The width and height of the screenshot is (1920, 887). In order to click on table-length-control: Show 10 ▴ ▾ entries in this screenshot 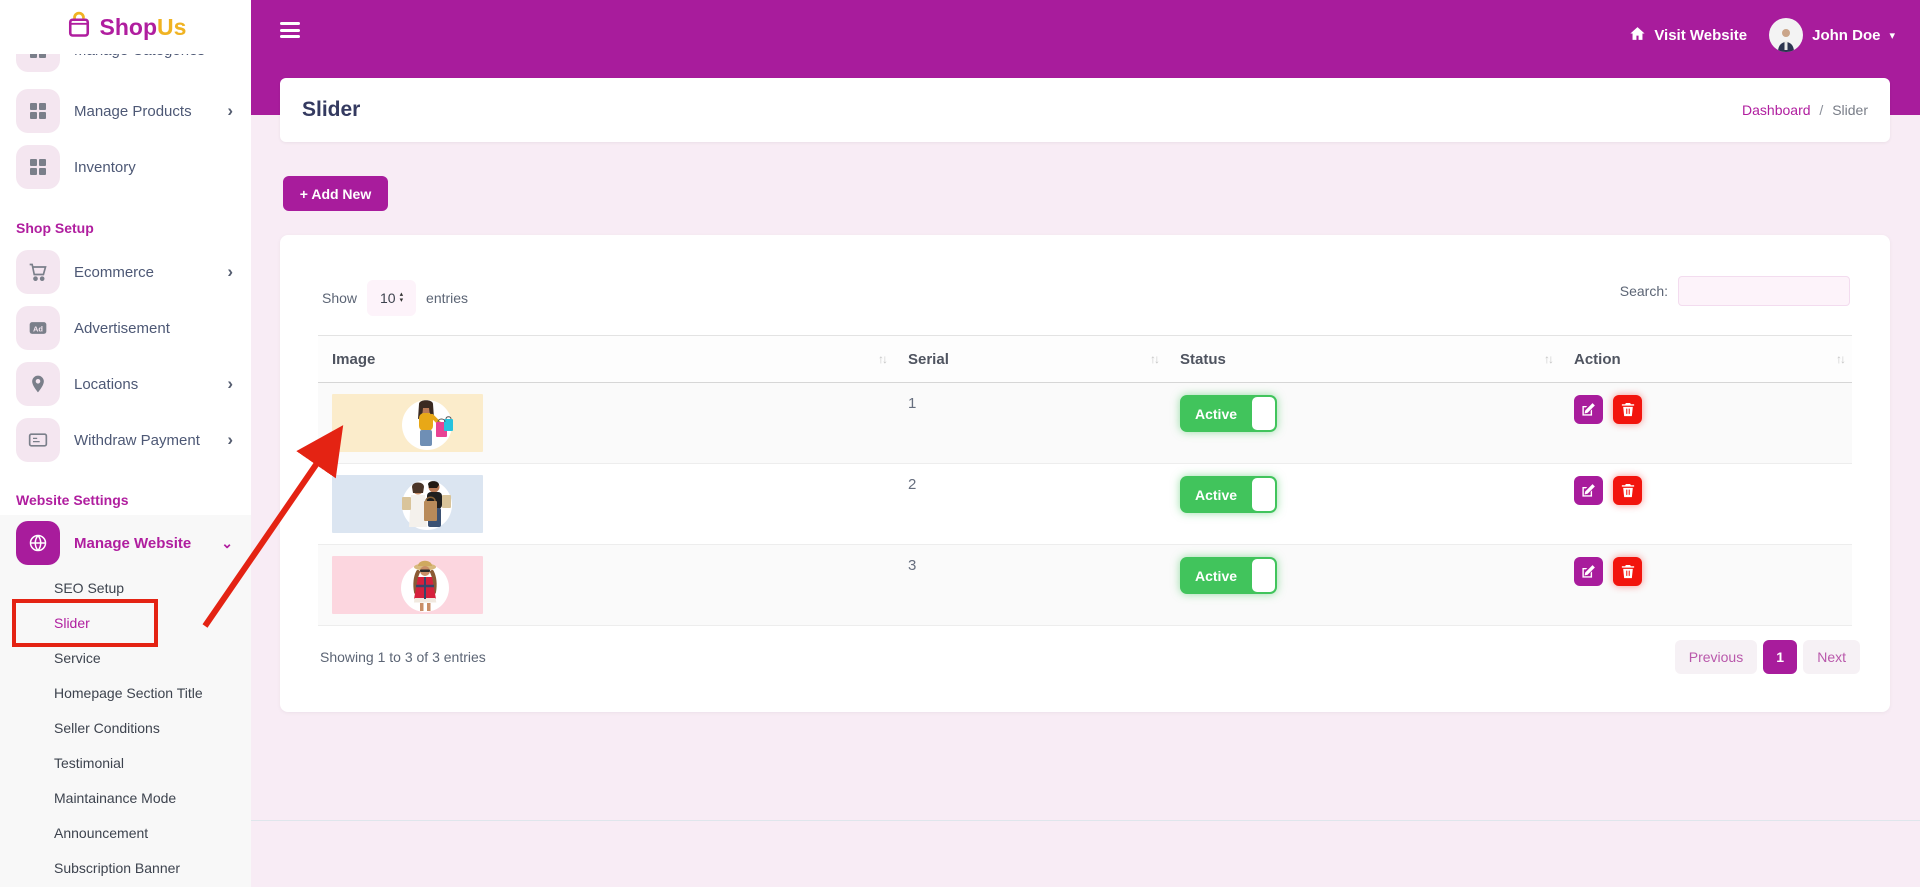, I will do `click(395, 298)`.